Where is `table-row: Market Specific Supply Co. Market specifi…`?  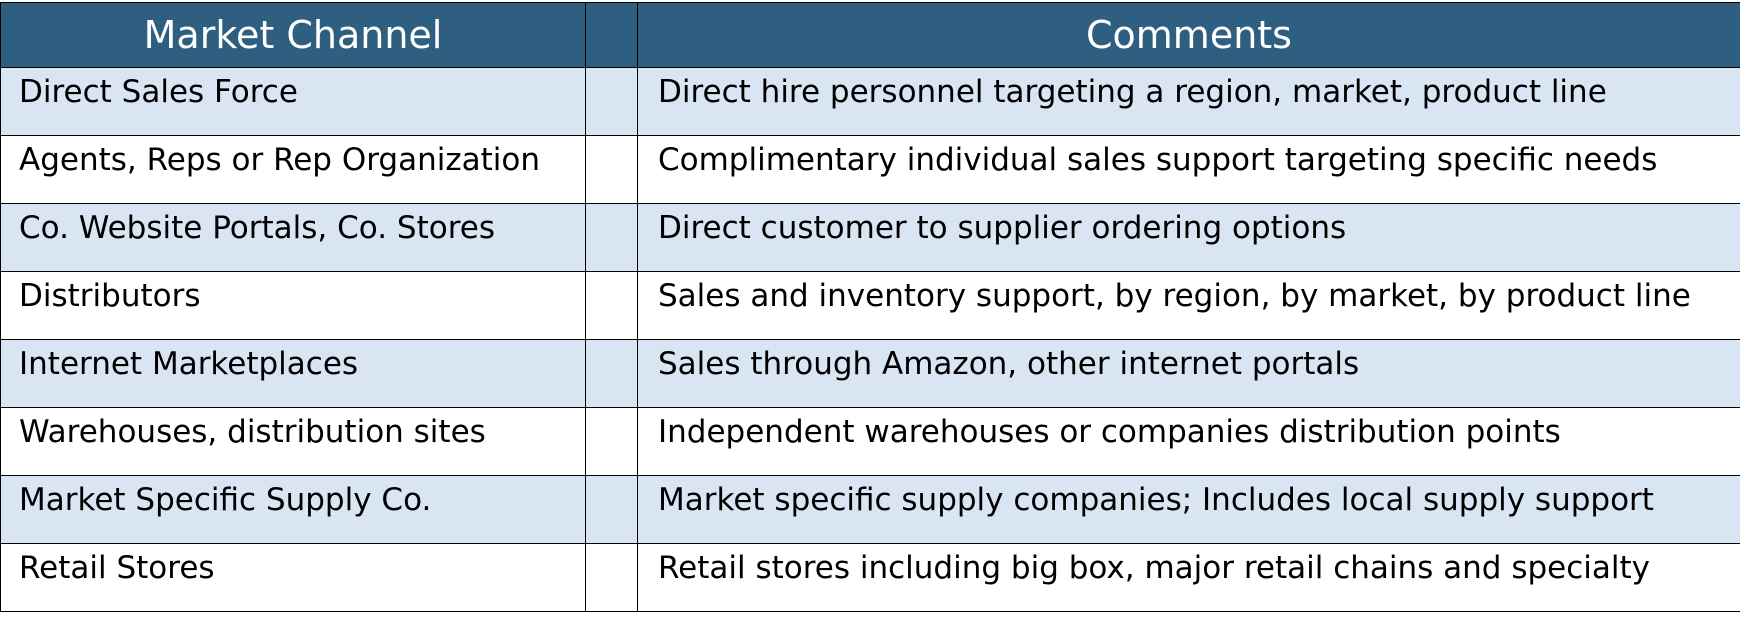
table-row: Market Specific Supply Co. Market specifi… is located at coordinates (870, 510).